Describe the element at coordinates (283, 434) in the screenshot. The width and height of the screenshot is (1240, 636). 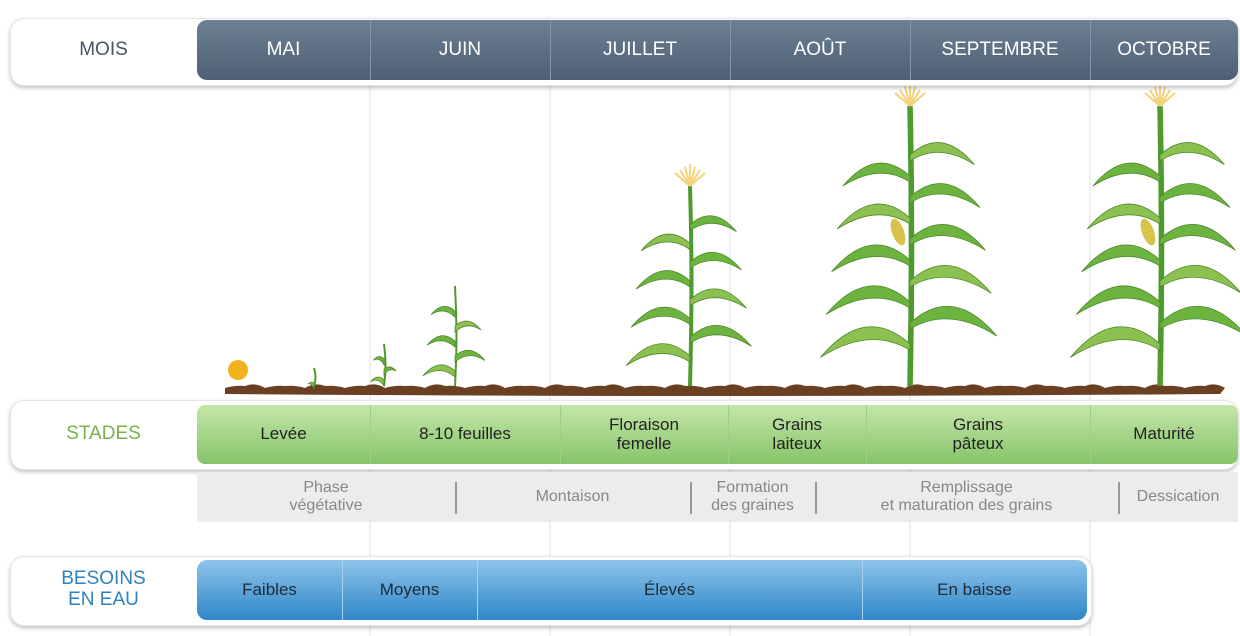
I see `stage-label: Levée` at that location.